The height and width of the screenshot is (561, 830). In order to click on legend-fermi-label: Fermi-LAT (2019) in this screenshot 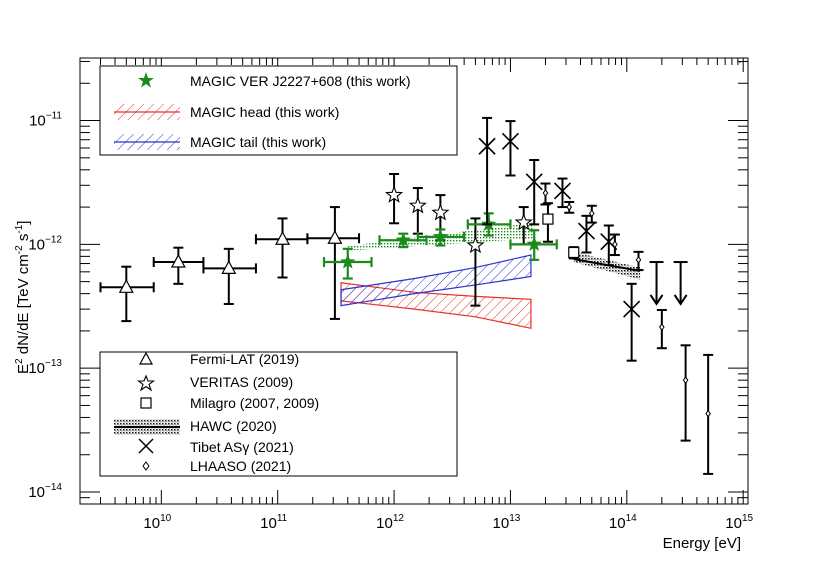, I will do `click(244, 359)`.